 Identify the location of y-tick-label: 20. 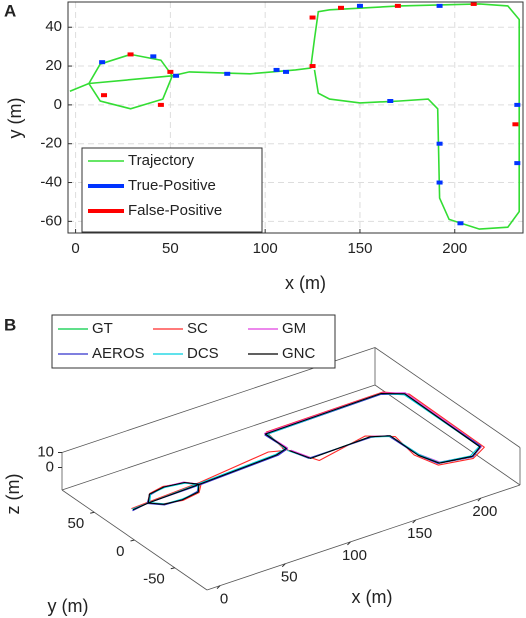
(53, 65).